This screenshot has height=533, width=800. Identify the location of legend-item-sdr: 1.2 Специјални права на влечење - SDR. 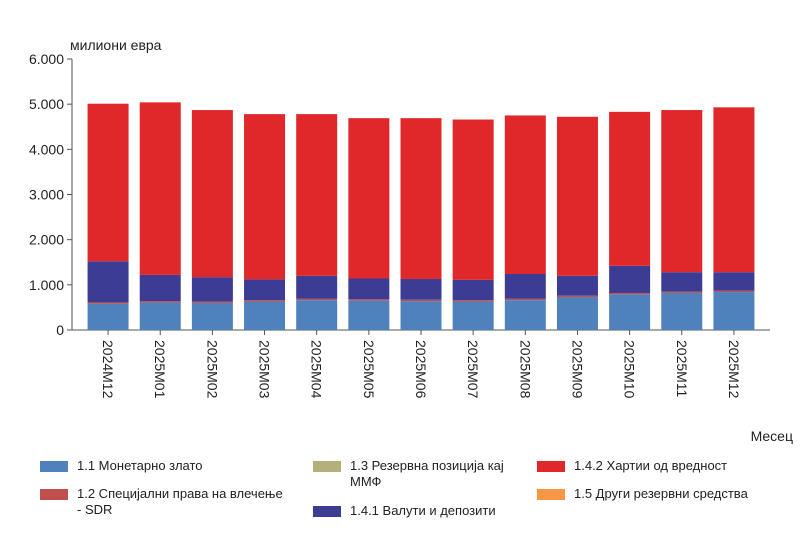
(161, 502).